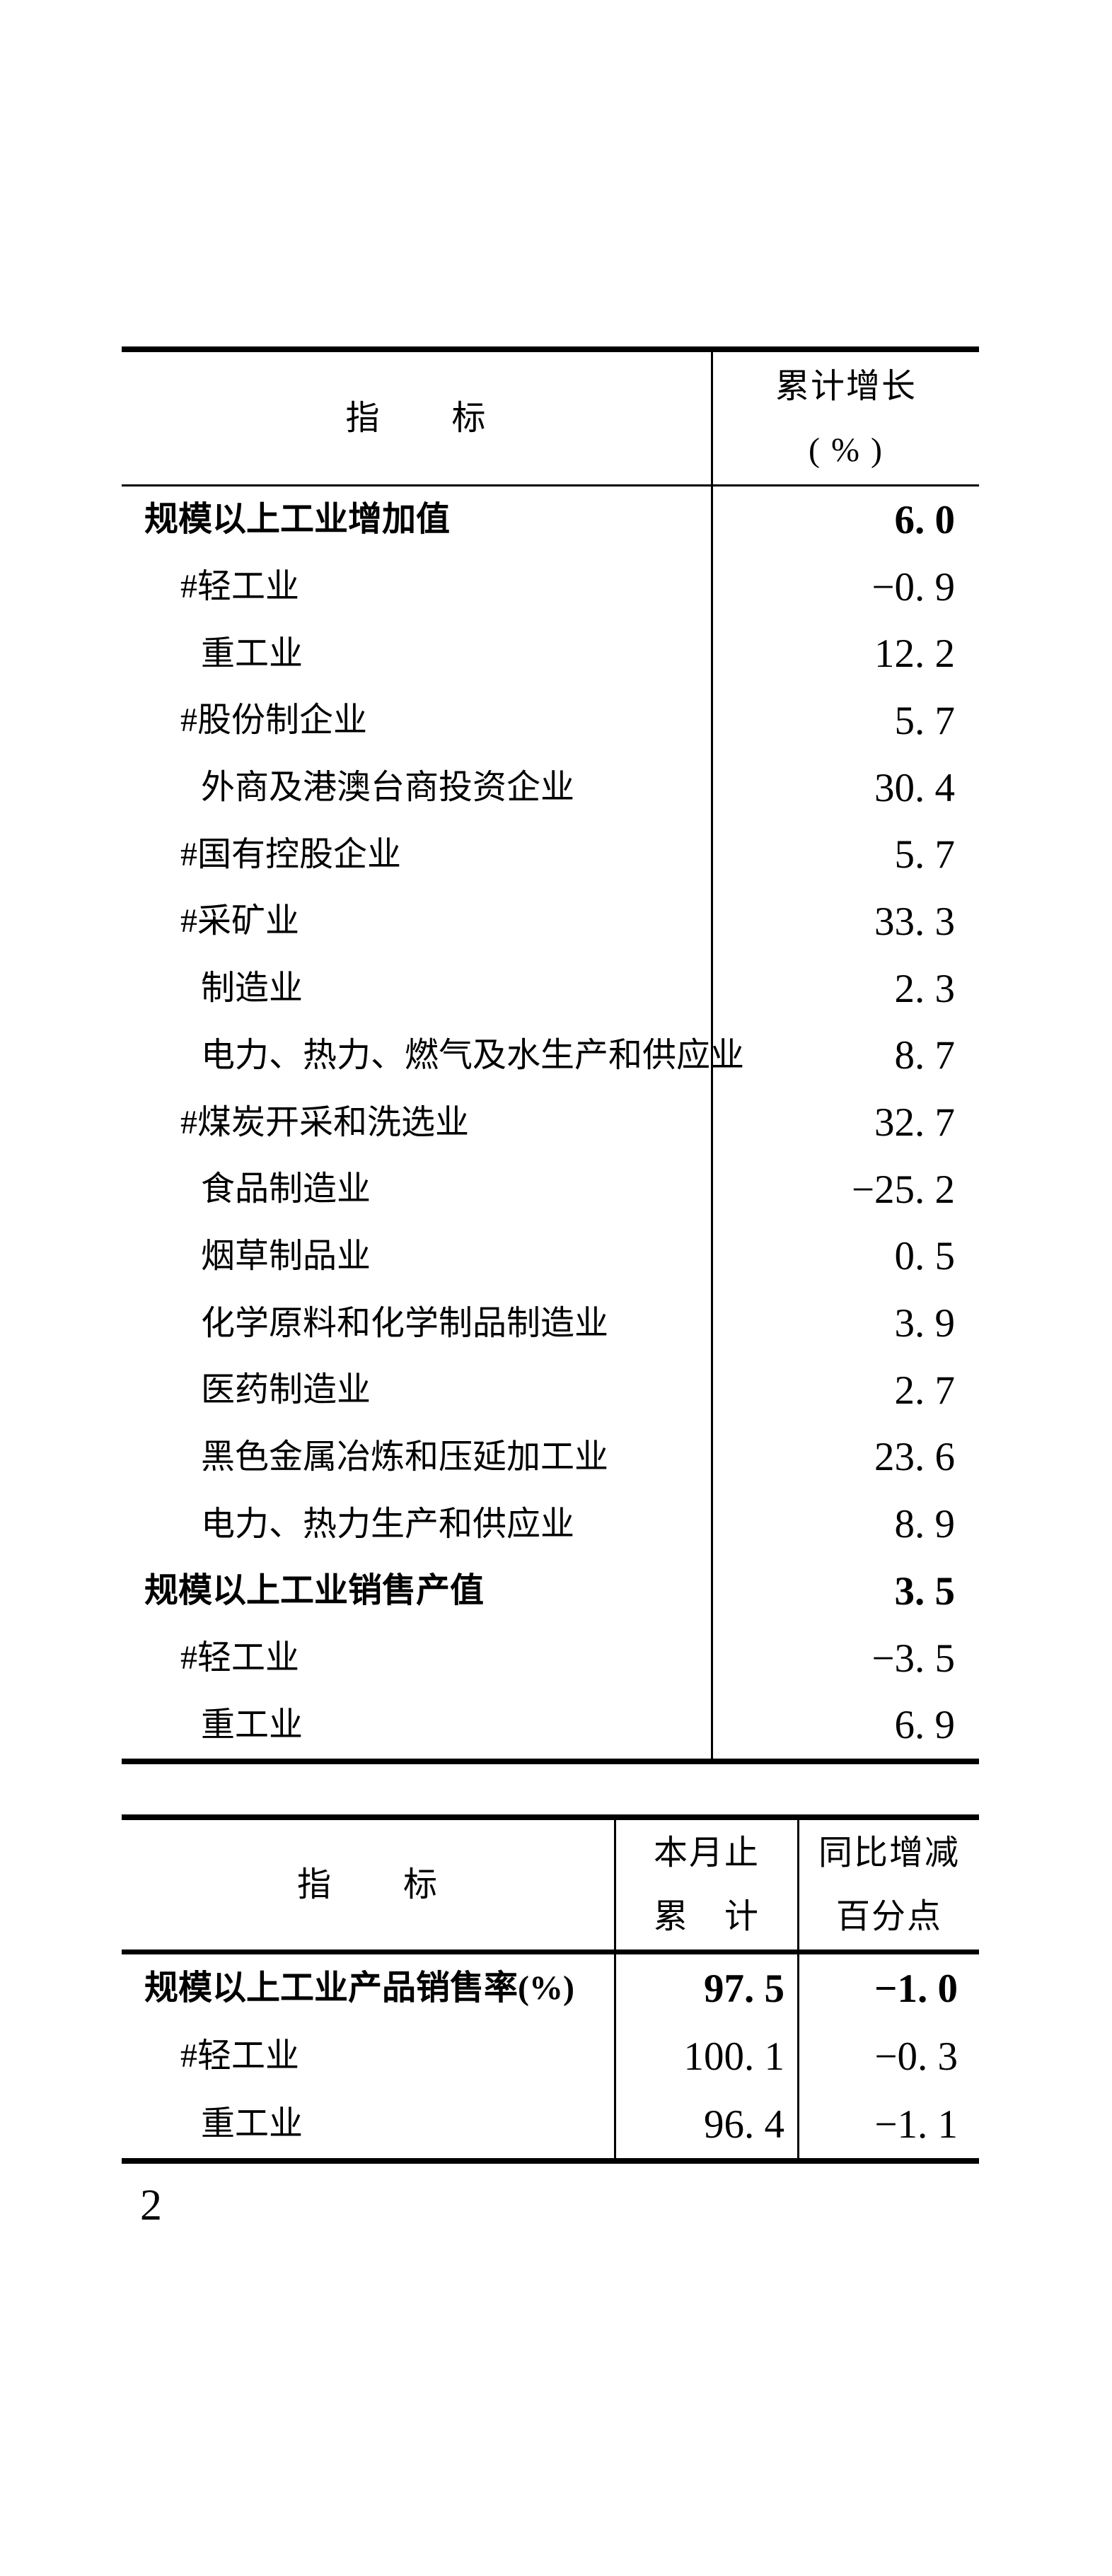 The height and width of the screenshot is (2576, 1112). What do you see at coordinates (550, 1256) in the screenshot?
I see `table-row: 烟草制品业 0. 5` at bounding box center [550, 1256].